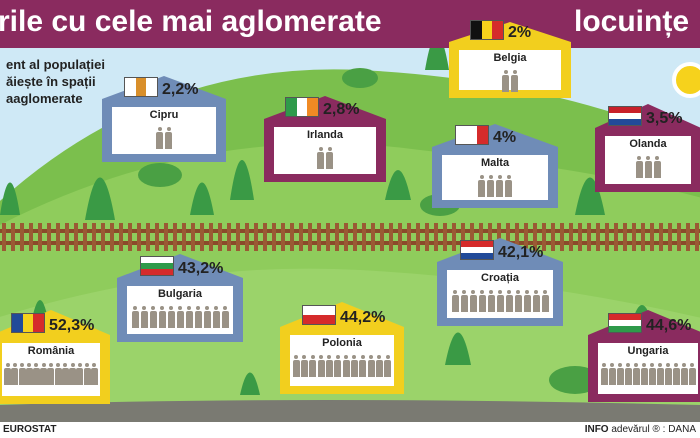 The width and height of the screenshot is (700, 438). Describe the element at coordinates (201, 268) in the screenshot. I see `percentage-value: 43,2%` at that location.